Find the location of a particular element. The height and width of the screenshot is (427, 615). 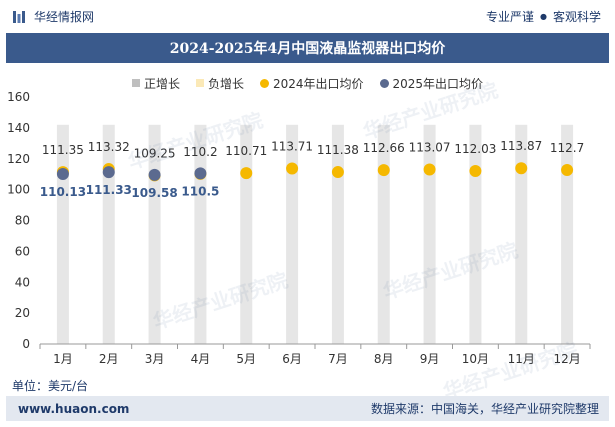

footer: www.huaon.com 数据来源：中国海关，华经产业研究院整理 is located at coordinates (307, 408).